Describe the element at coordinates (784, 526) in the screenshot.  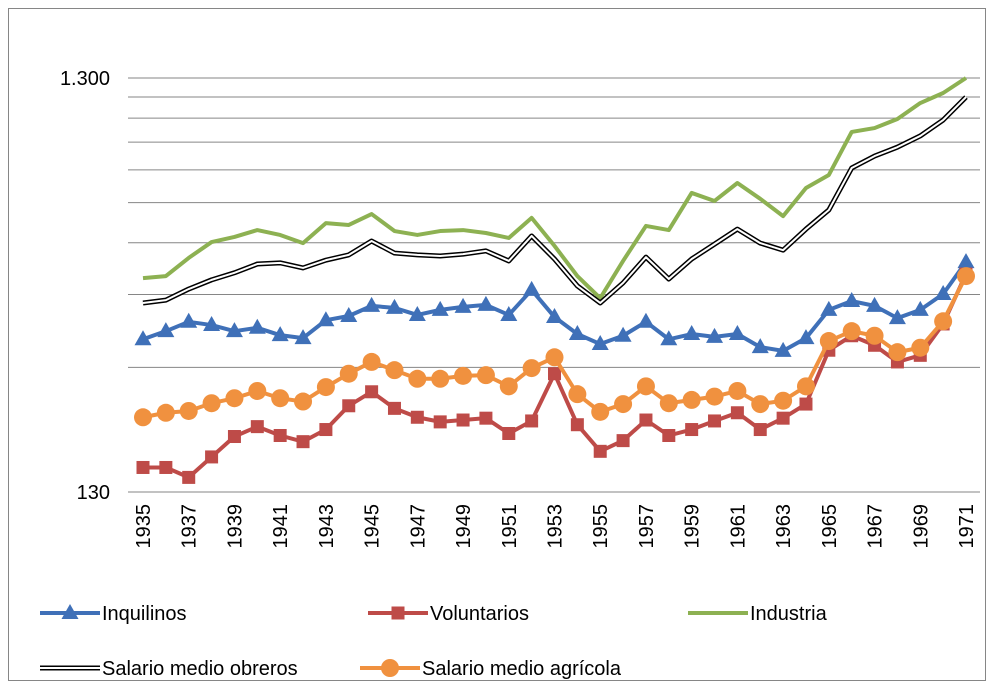
I see `x-tick-label: 1963` at that location.